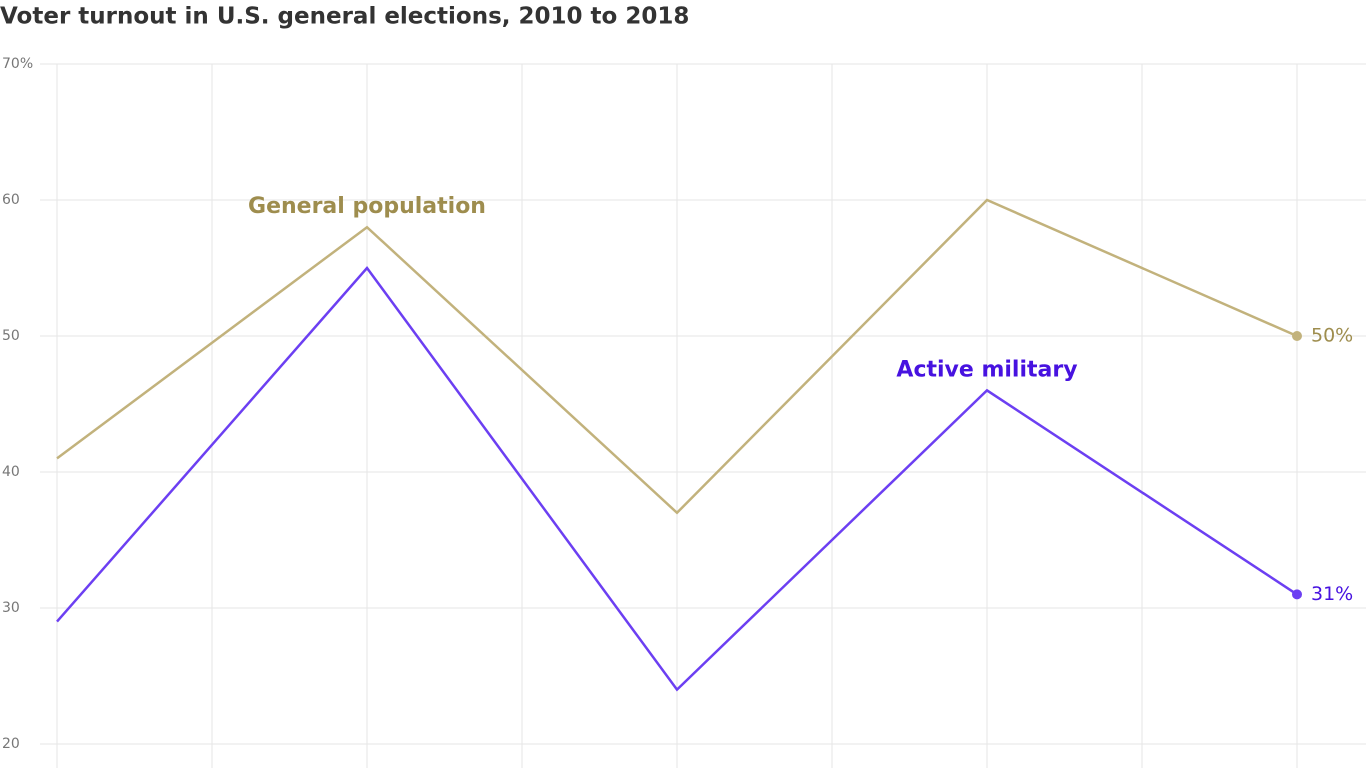  What do you see at coordinates (17, 64) in the screenshot?
I see `y-tick-label: 70%` at bounding box center [17, 64].